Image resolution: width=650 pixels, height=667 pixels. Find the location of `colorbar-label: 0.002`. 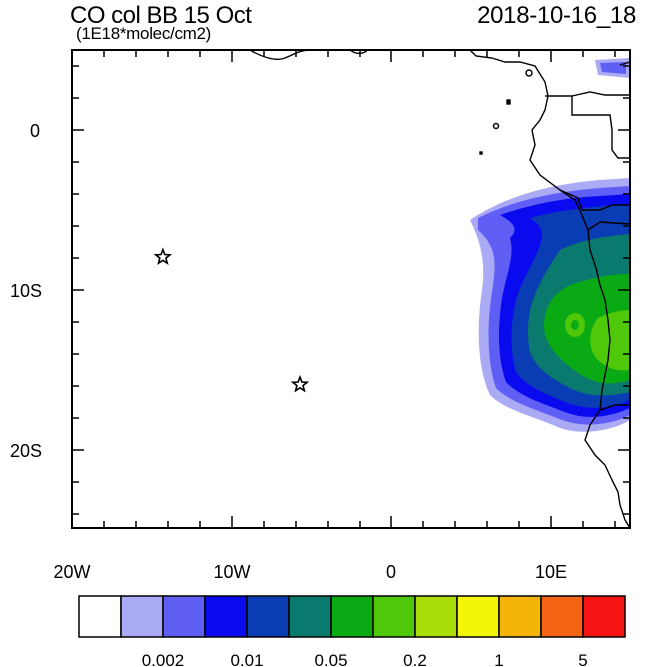

colorbar-label: 0.002 is located at coordinates (163, 659).